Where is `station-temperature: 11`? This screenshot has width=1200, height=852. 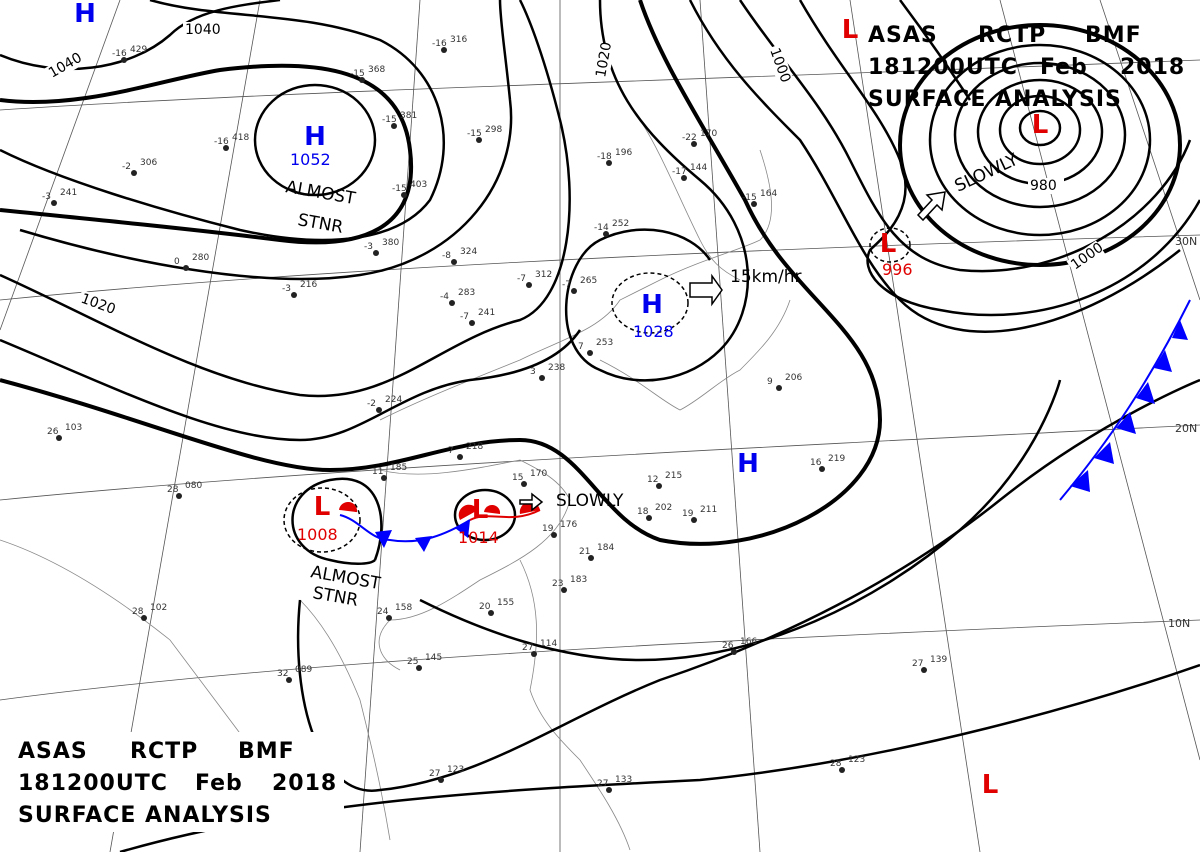
station-temperature: 11 is located at coordinates (377, 472).